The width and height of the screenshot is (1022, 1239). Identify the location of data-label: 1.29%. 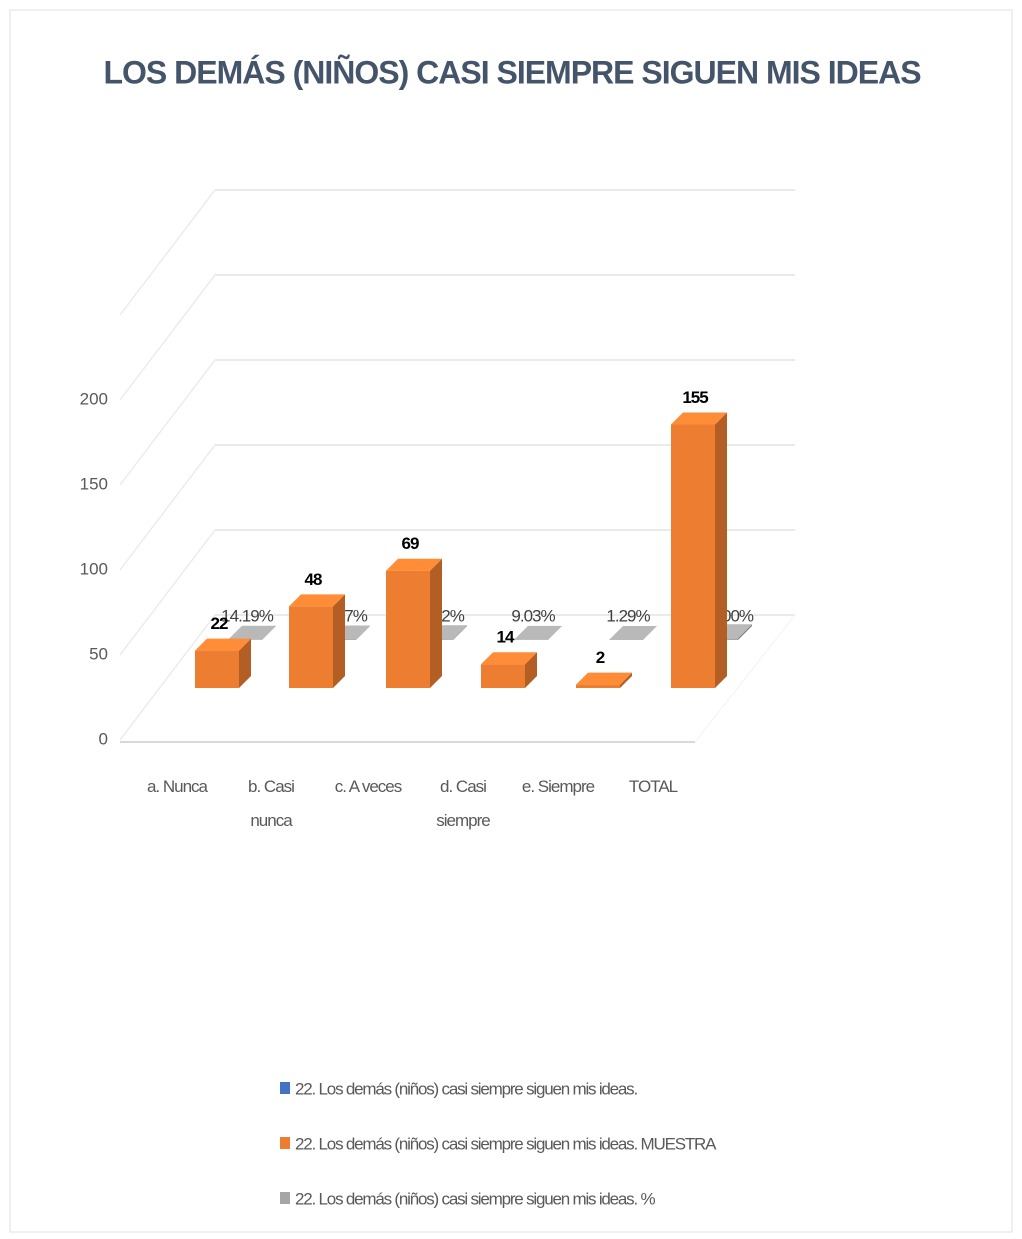
(628, 615).